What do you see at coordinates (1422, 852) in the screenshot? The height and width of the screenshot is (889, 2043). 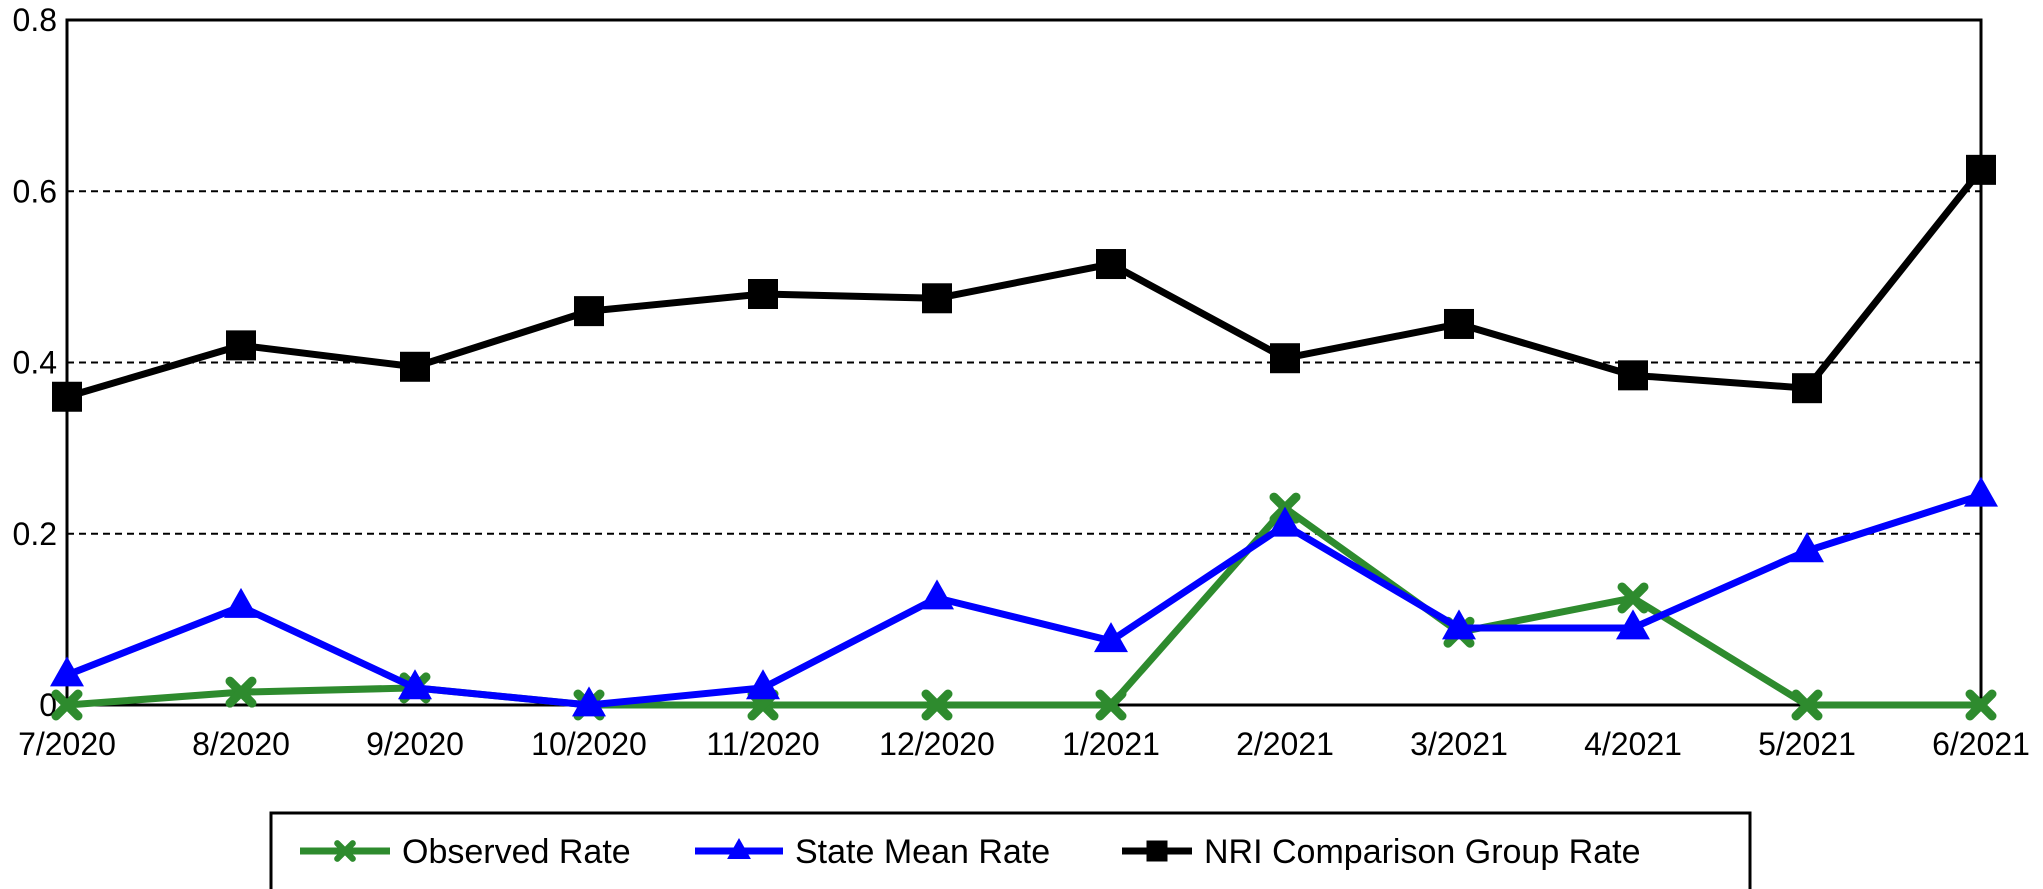 I see `legend-label: NRI Comparison Group Rate` at bounding box center [1422, 852].